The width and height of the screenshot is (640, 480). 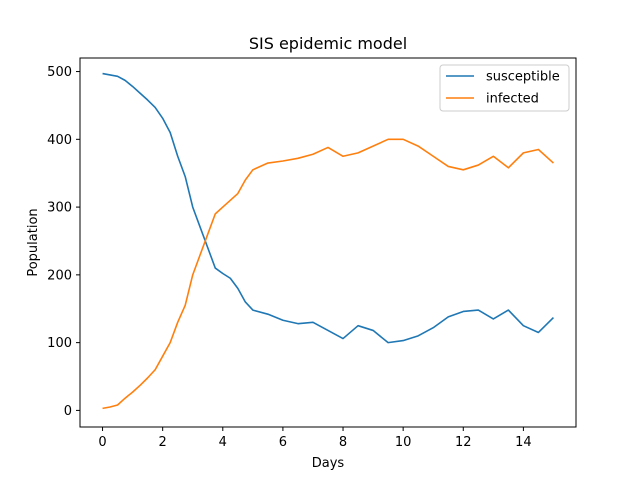 What do you see at coordinates (343, 442) in the screenshot?
I see `x-tick-label: 8` at bounding box center [343, 442].